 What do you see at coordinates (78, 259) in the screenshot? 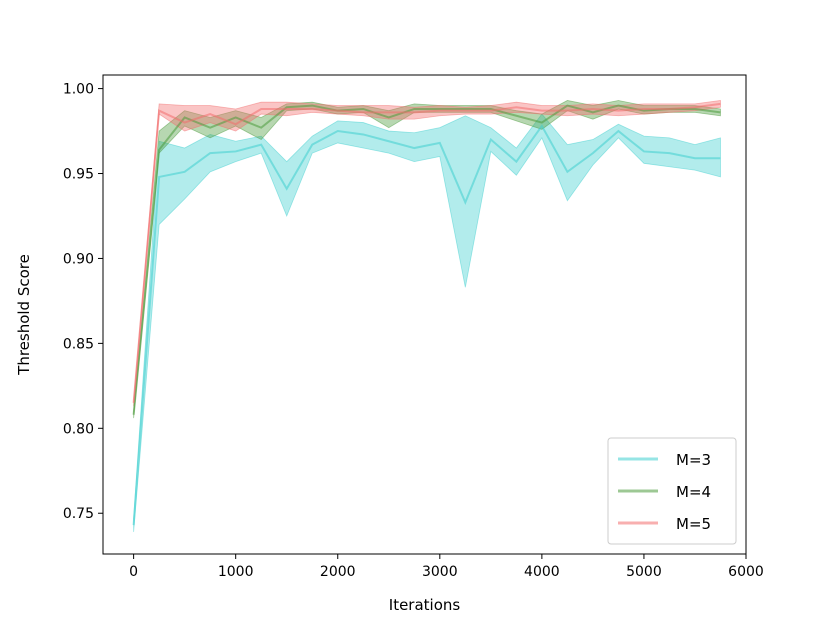
I see `y-tick-label: 0.90` at bounding box center [78, 259].